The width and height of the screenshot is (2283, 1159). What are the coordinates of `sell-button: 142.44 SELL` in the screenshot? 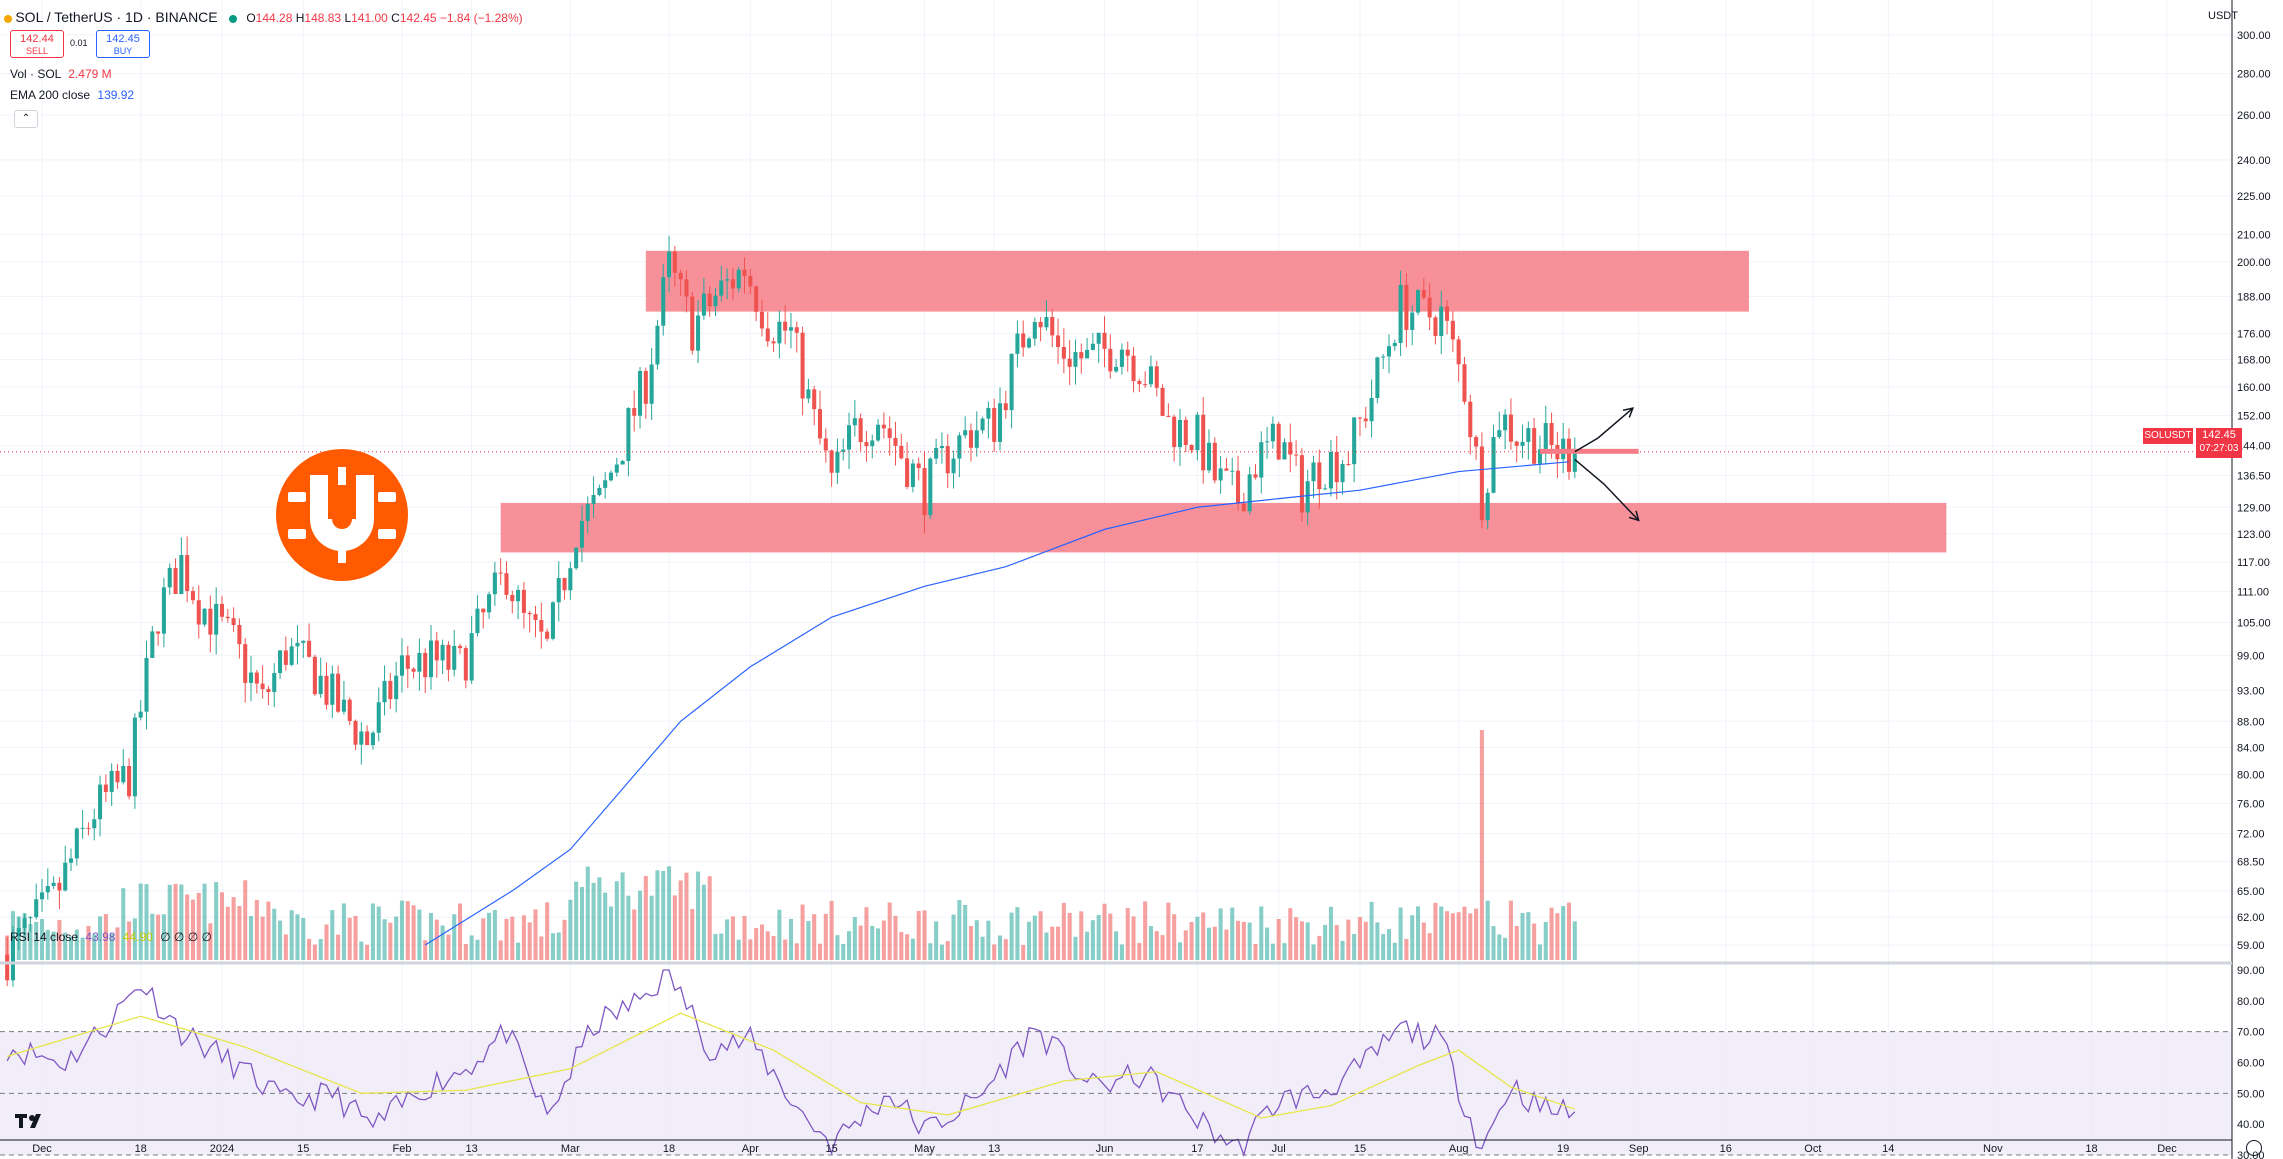 It's located at (37, 44).